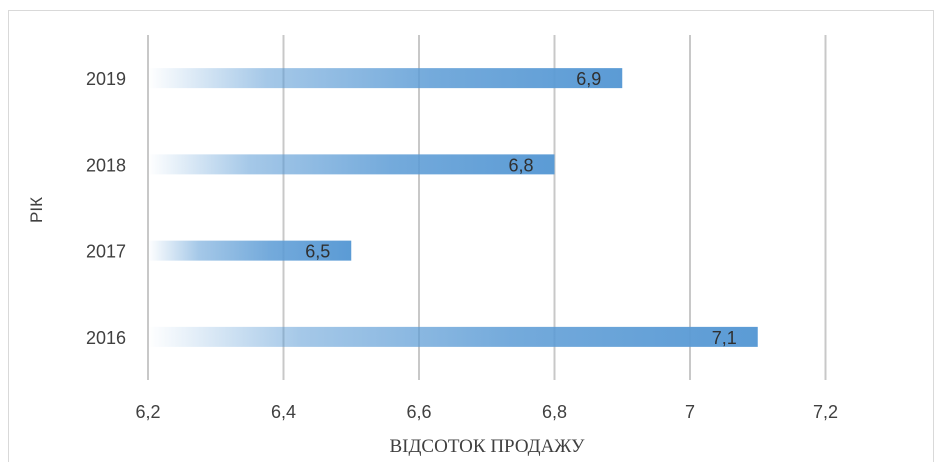  I want to click on y-tick-label: 2016, so click(106, 338).